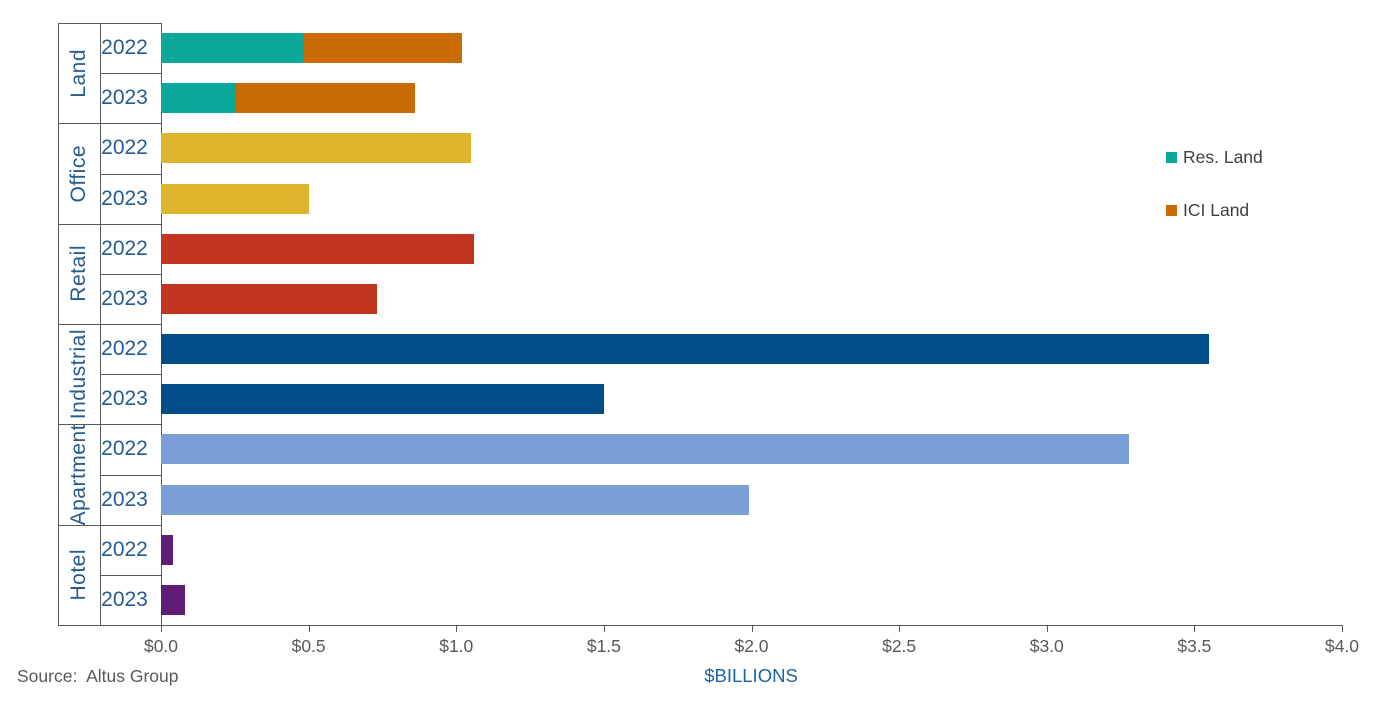 This screenshot has height=701, width=1391. What do you see at coordinates (899, 646) in the screenshot?
I see `x-tick-label-2-5: $2.5` at bounding box center [899, 646].